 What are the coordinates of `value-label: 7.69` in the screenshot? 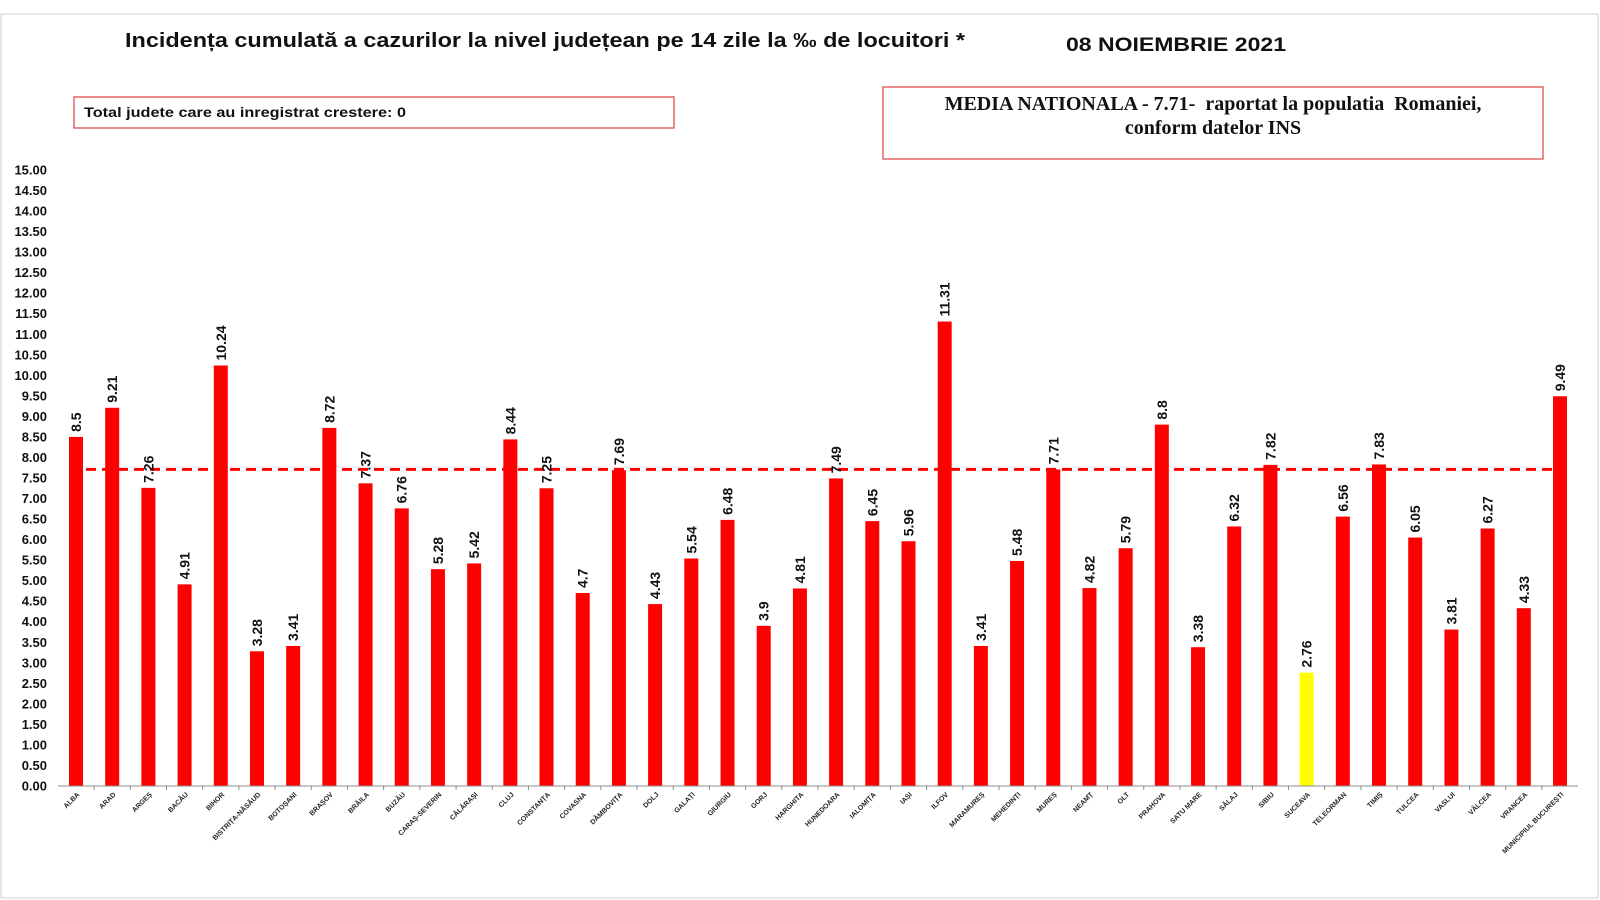 It's located at (619, 451).